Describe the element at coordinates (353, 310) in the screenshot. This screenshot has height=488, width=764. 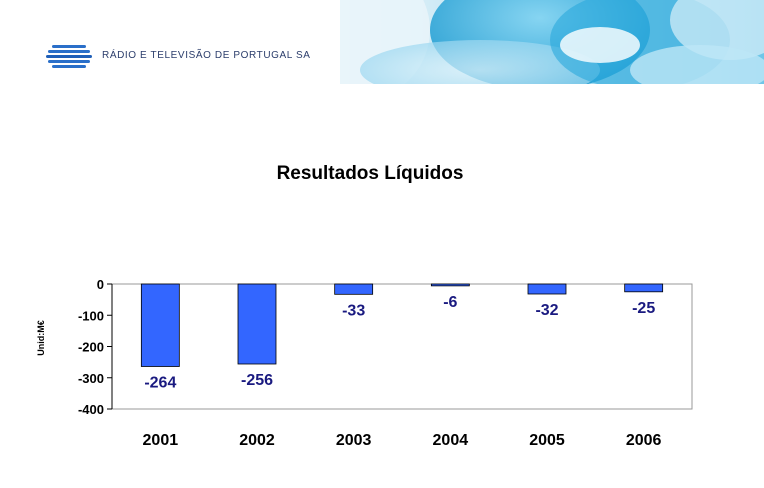
I see `data-label-2003: -33` at that location.